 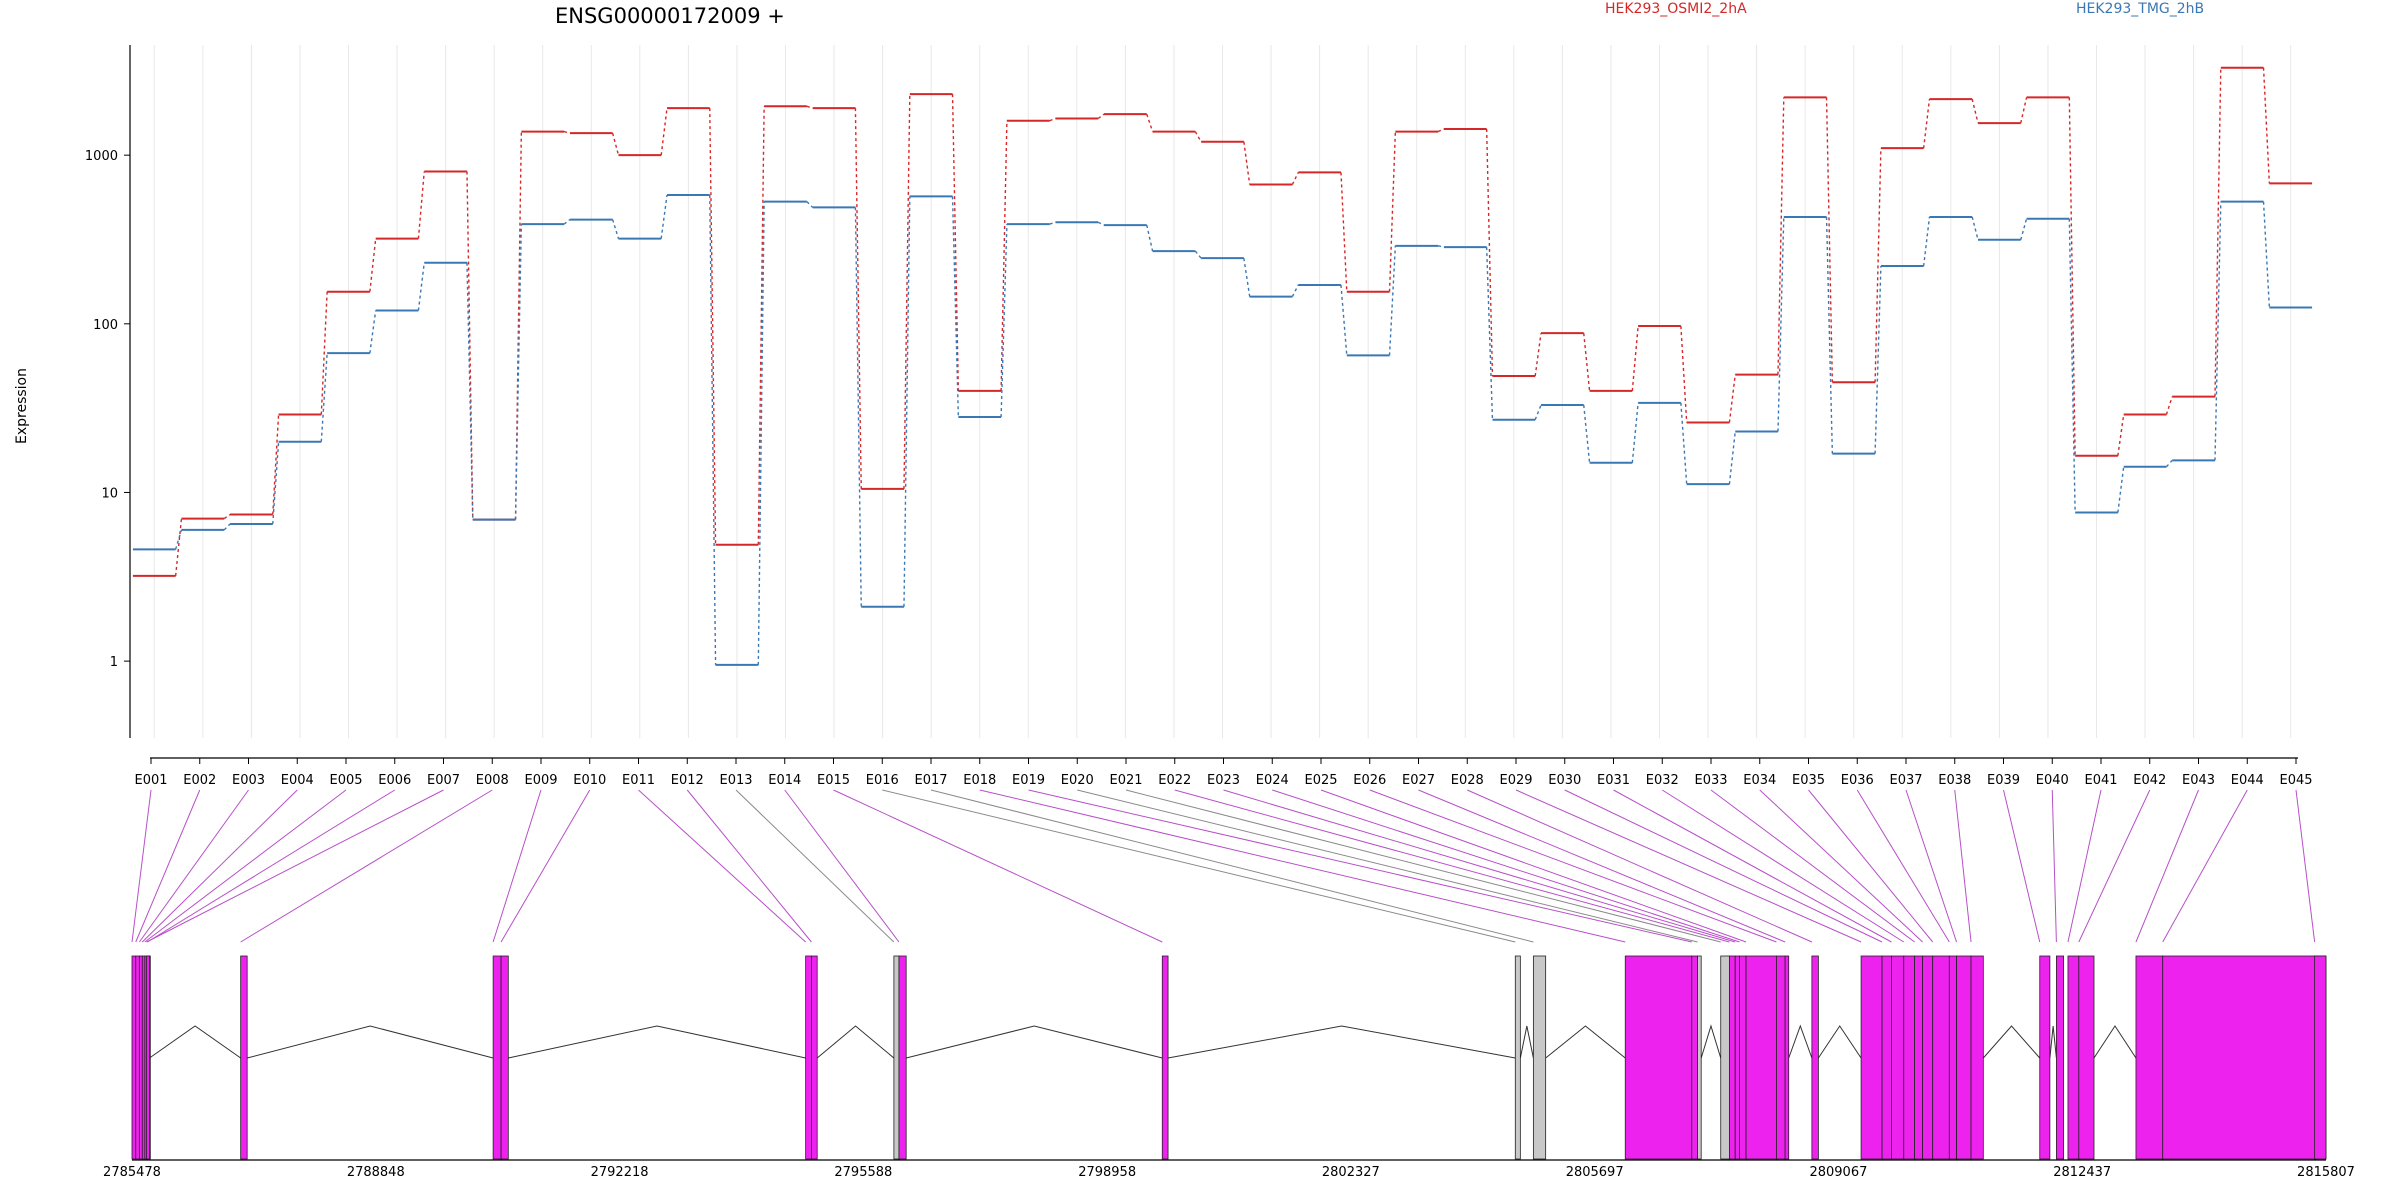 I want to click on exon-tick-label: E021, so click(x=1125, y=780).